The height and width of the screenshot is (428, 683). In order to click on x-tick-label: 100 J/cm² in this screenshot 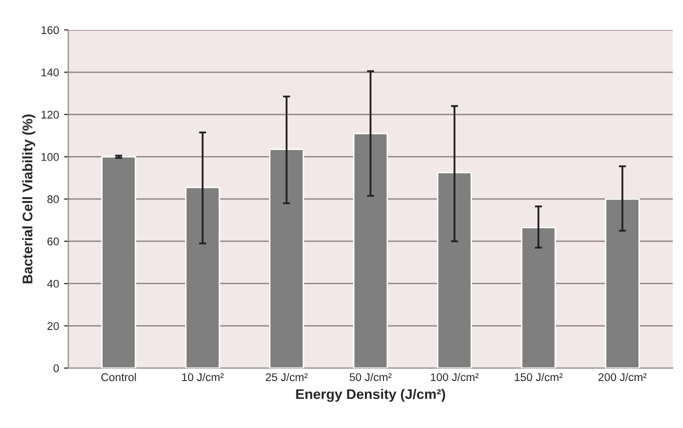, I will do `click(454, 377)`.